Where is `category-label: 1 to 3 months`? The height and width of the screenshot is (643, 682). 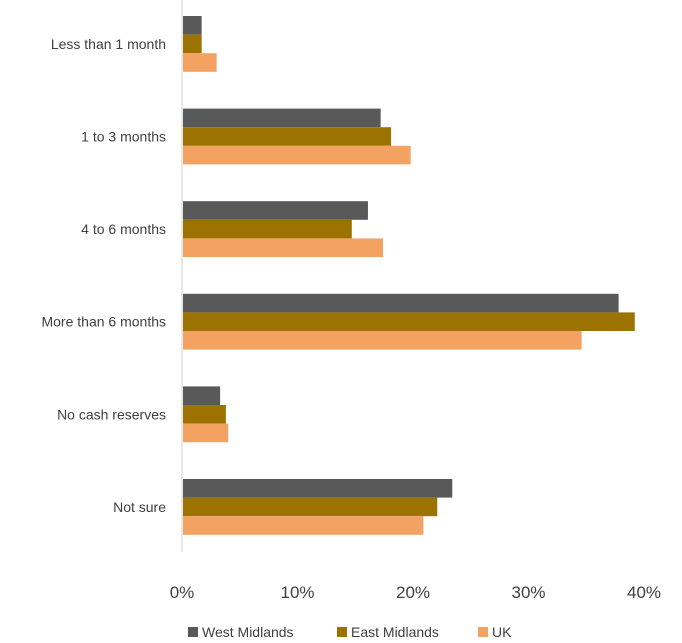 category-label: 1 to 3 months is located at coordinates (123, 137).